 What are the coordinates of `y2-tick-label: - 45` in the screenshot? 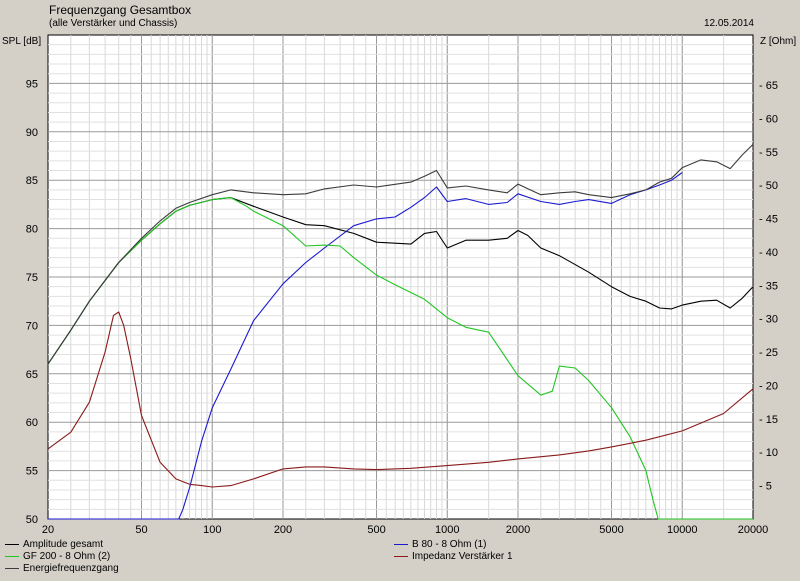 It's located at (768, 220).